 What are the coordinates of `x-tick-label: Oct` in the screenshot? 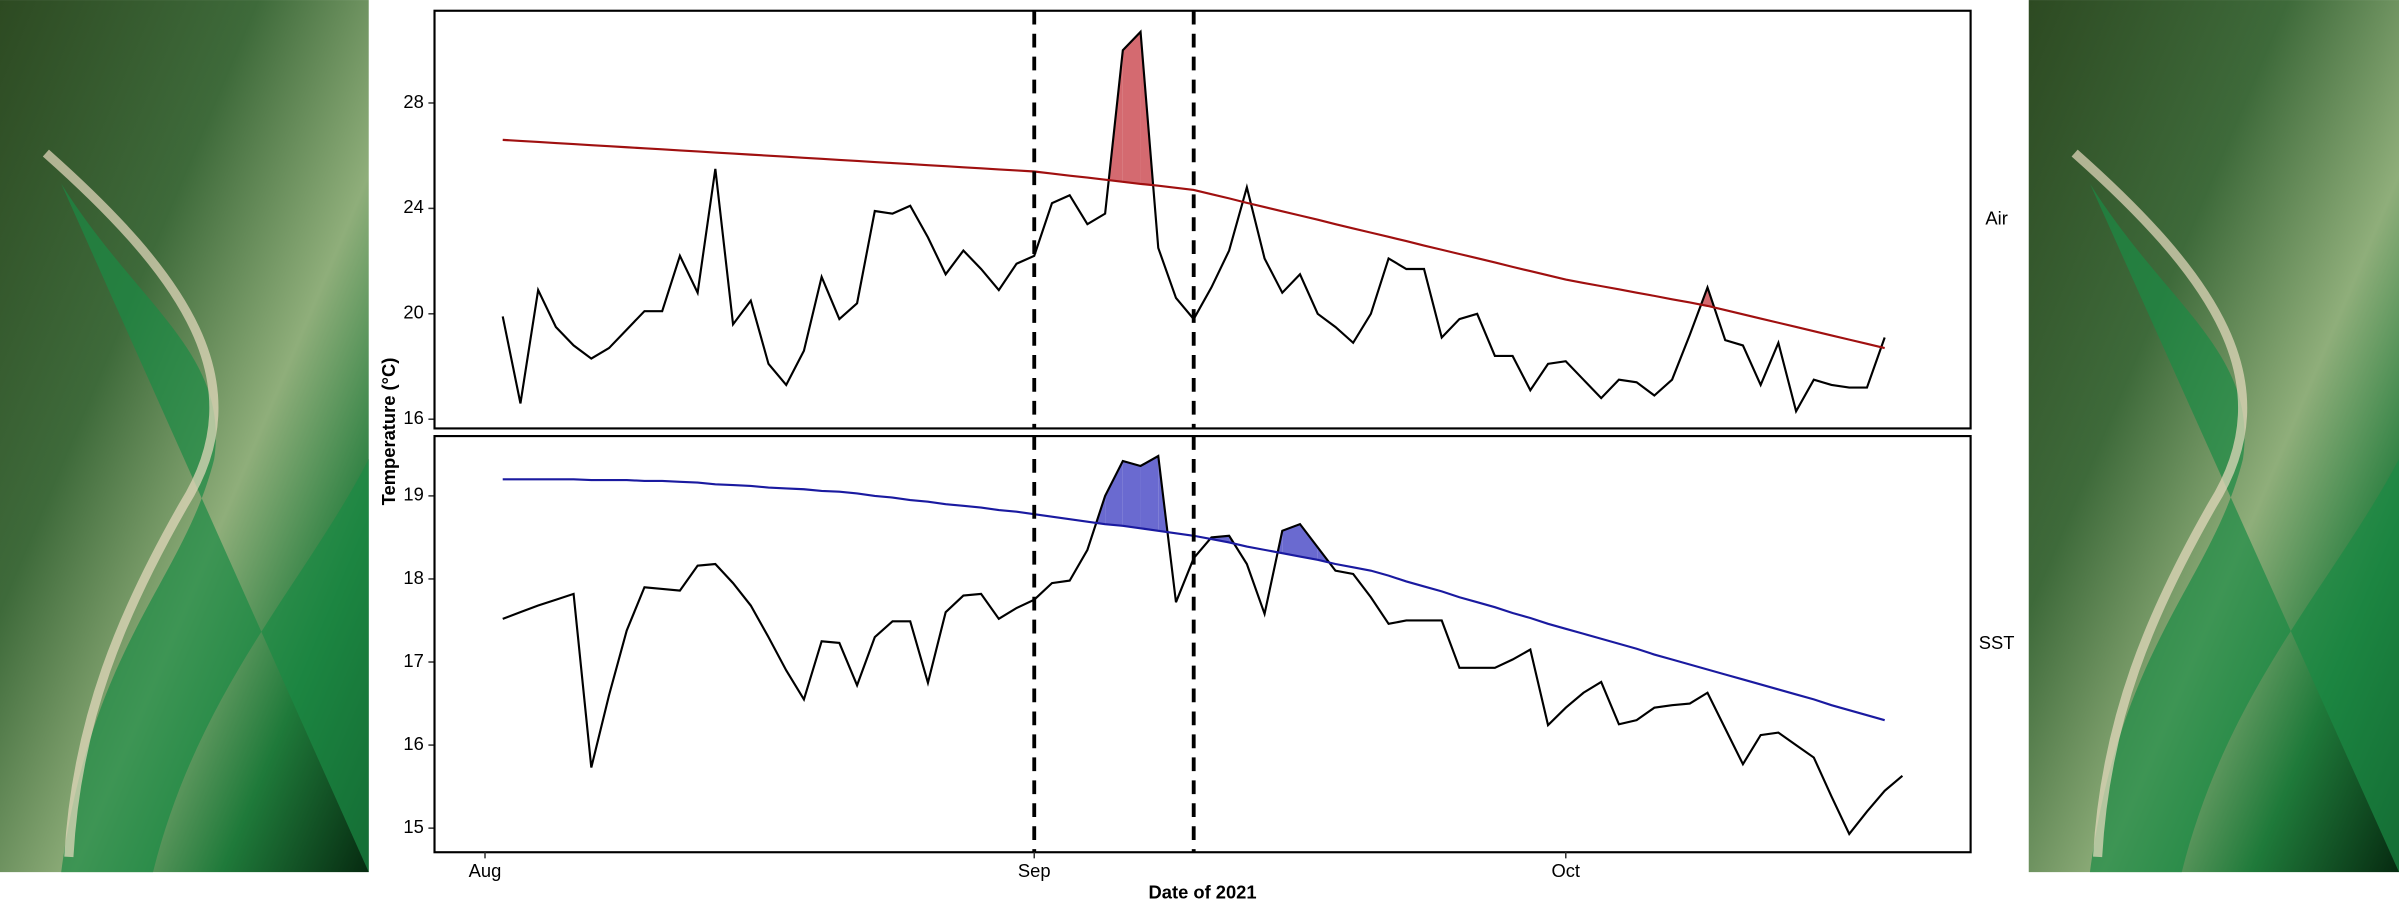 It's located at (1565, 870).